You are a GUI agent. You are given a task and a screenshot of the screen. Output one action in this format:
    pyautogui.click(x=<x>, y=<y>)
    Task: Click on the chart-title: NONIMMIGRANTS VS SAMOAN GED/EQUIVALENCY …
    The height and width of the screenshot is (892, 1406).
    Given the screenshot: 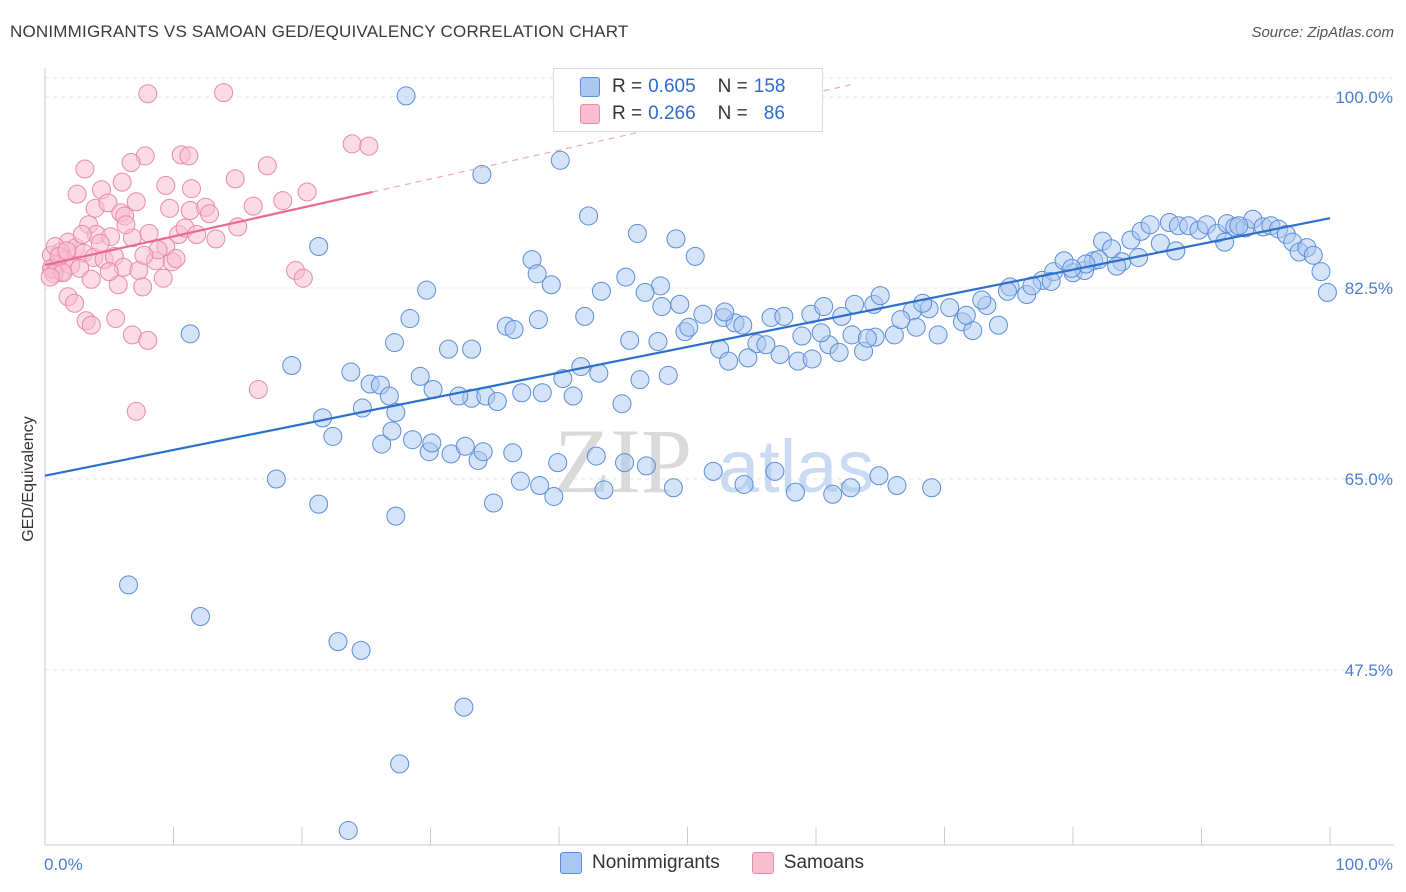 What is the action you would take?
    pyautogui.click(x=319, y=31)
    